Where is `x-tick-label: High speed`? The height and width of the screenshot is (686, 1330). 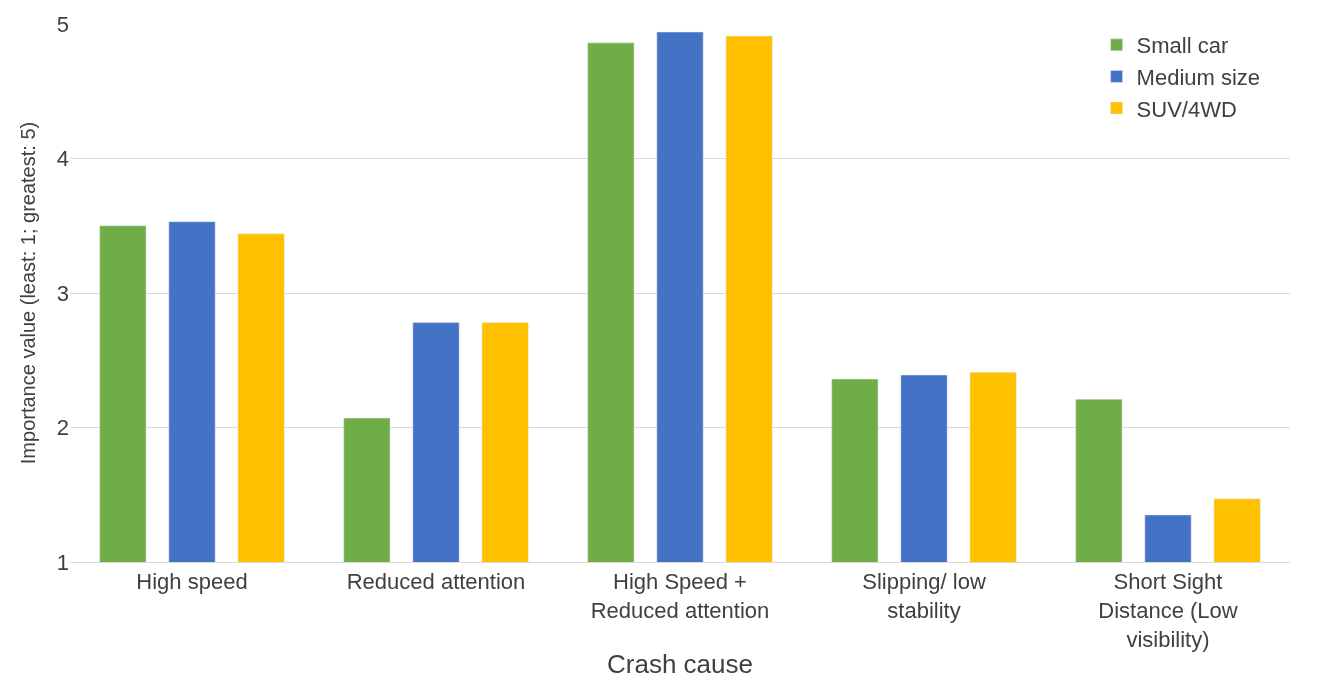
x-tick-label: High speed is located at coordinates (192, 582).